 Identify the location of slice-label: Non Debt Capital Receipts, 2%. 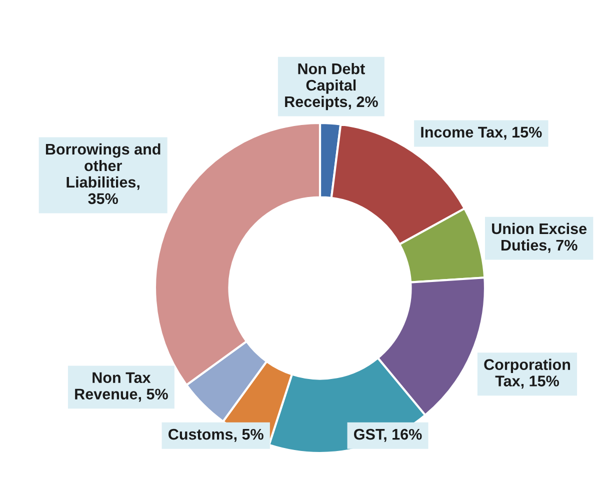
(331, 86).